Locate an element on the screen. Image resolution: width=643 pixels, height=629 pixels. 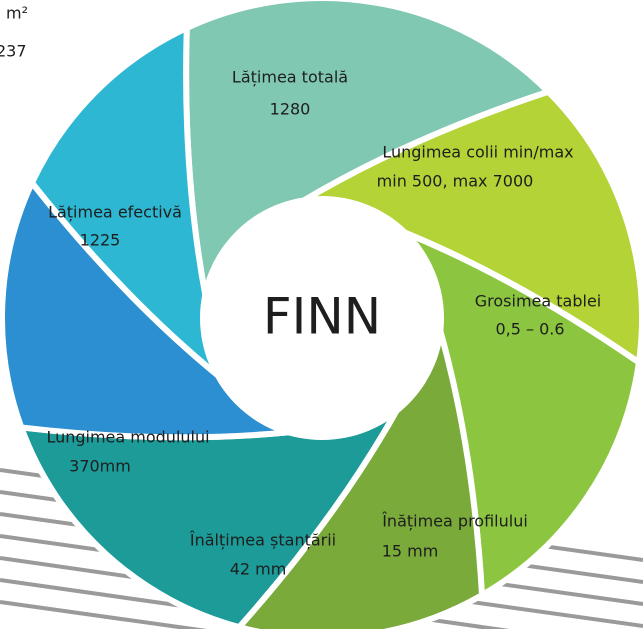
segment-value: 42 mm is located at coordinates (258, 569).